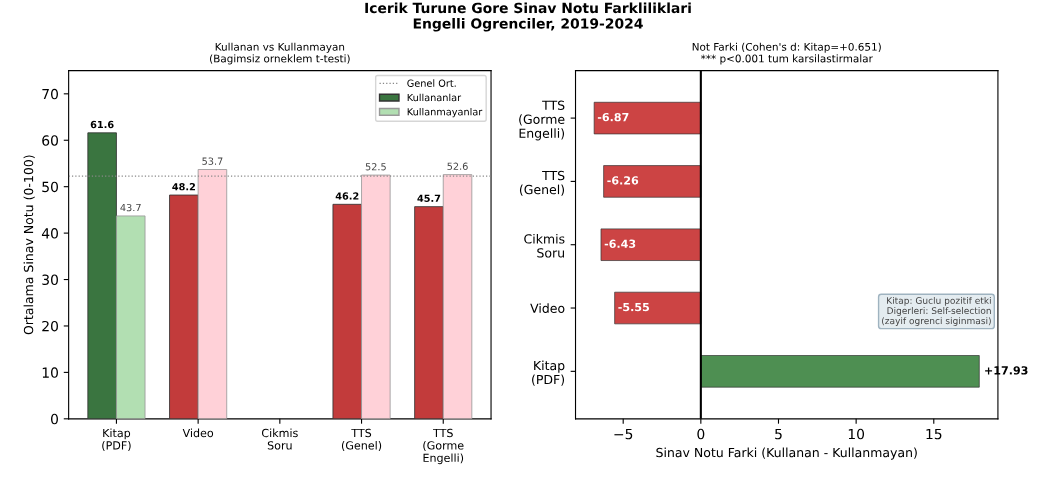 Image resolution: width=1056 pixels, height=487 pixels. What do you see at coordinates (50, 187) in the screenshot?
I see `y-tick-label: 50` at bounding box center [50, 187].